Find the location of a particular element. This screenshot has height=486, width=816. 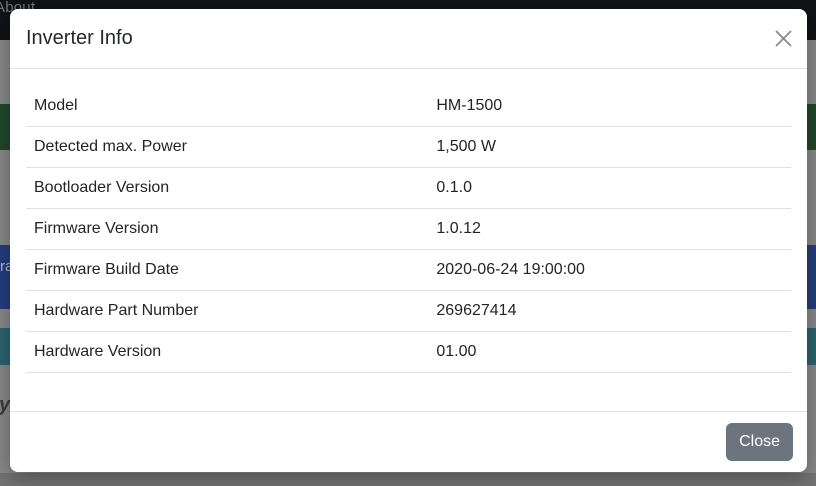

row-label: Detected max. Power is located at coordinates (110, 146).